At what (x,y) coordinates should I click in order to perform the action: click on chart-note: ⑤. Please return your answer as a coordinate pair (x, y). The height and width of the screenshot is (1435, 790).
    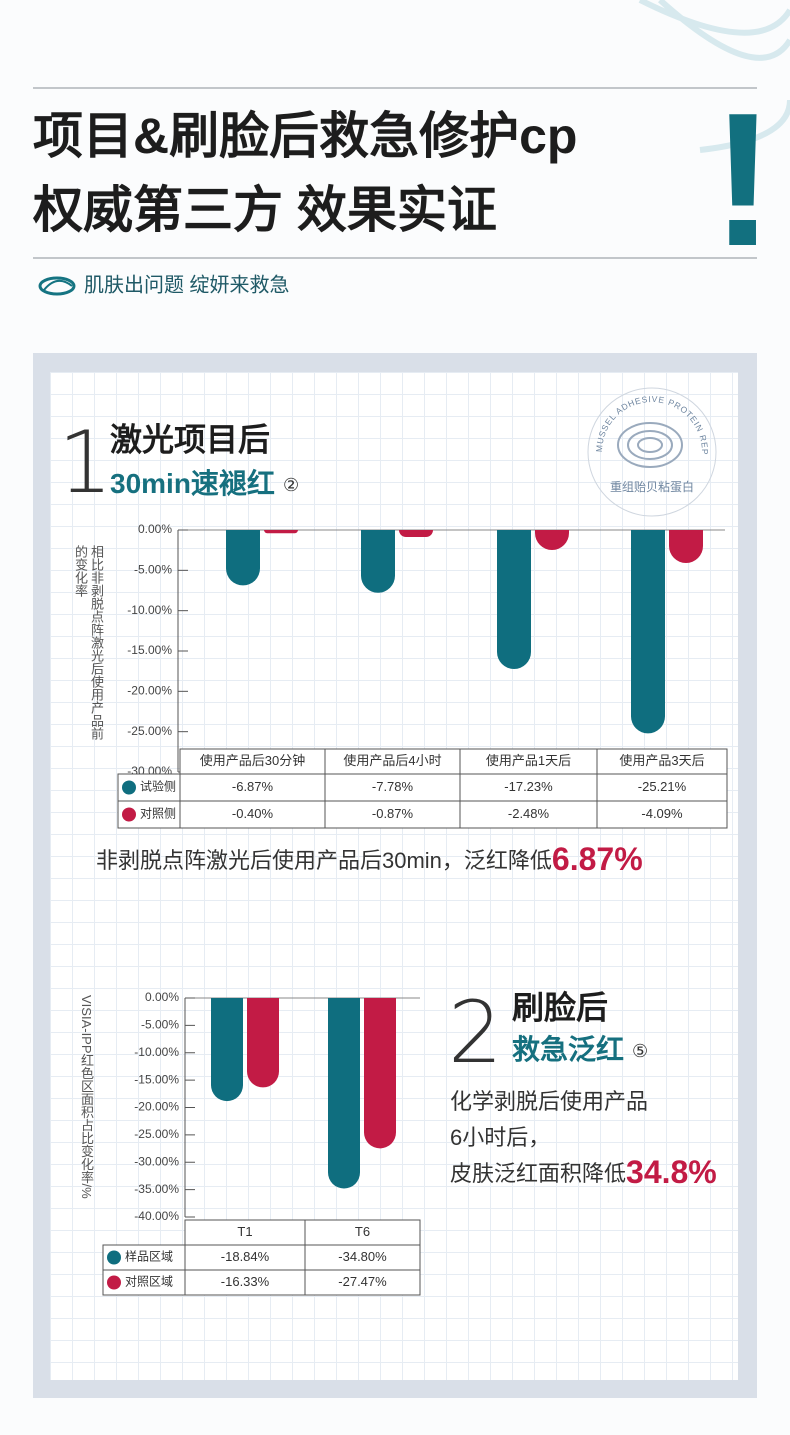
    Looking at the image, I should click on (640, 1051).